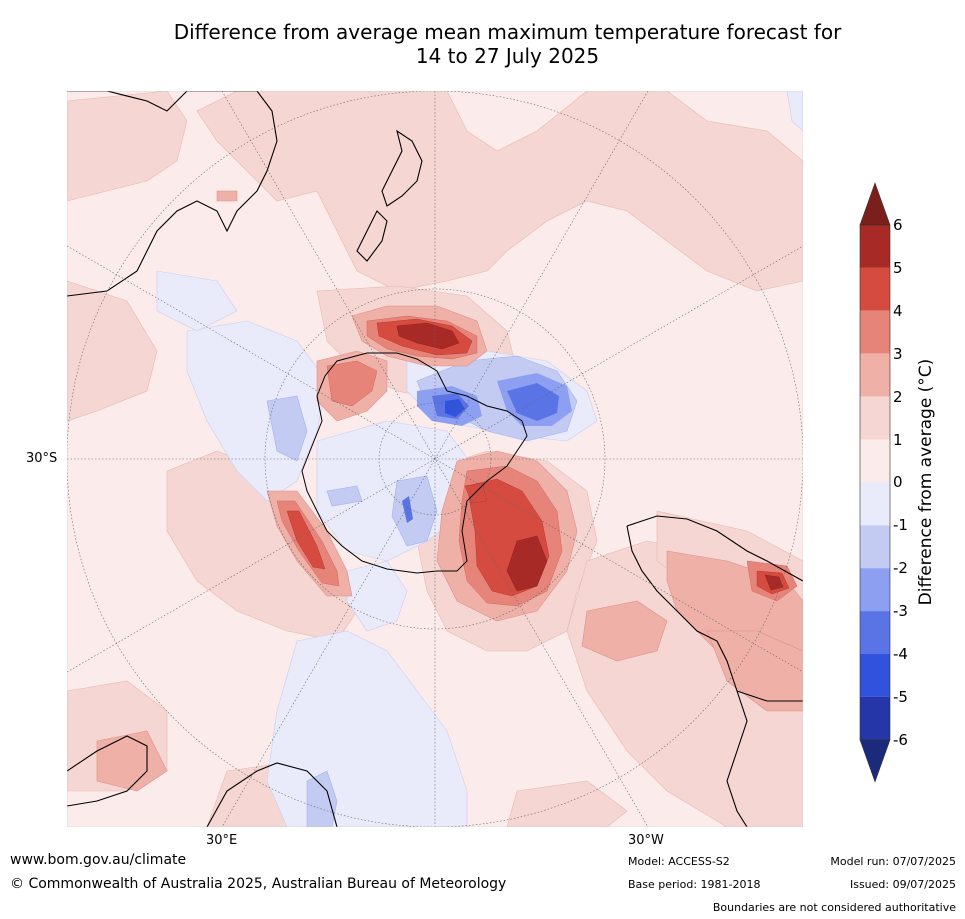 The image size is (965, 919). Describe the element at coordinates (902, 884) in the screenshot. I see `footer-issued: Issued: 09/07/2025` at that location.